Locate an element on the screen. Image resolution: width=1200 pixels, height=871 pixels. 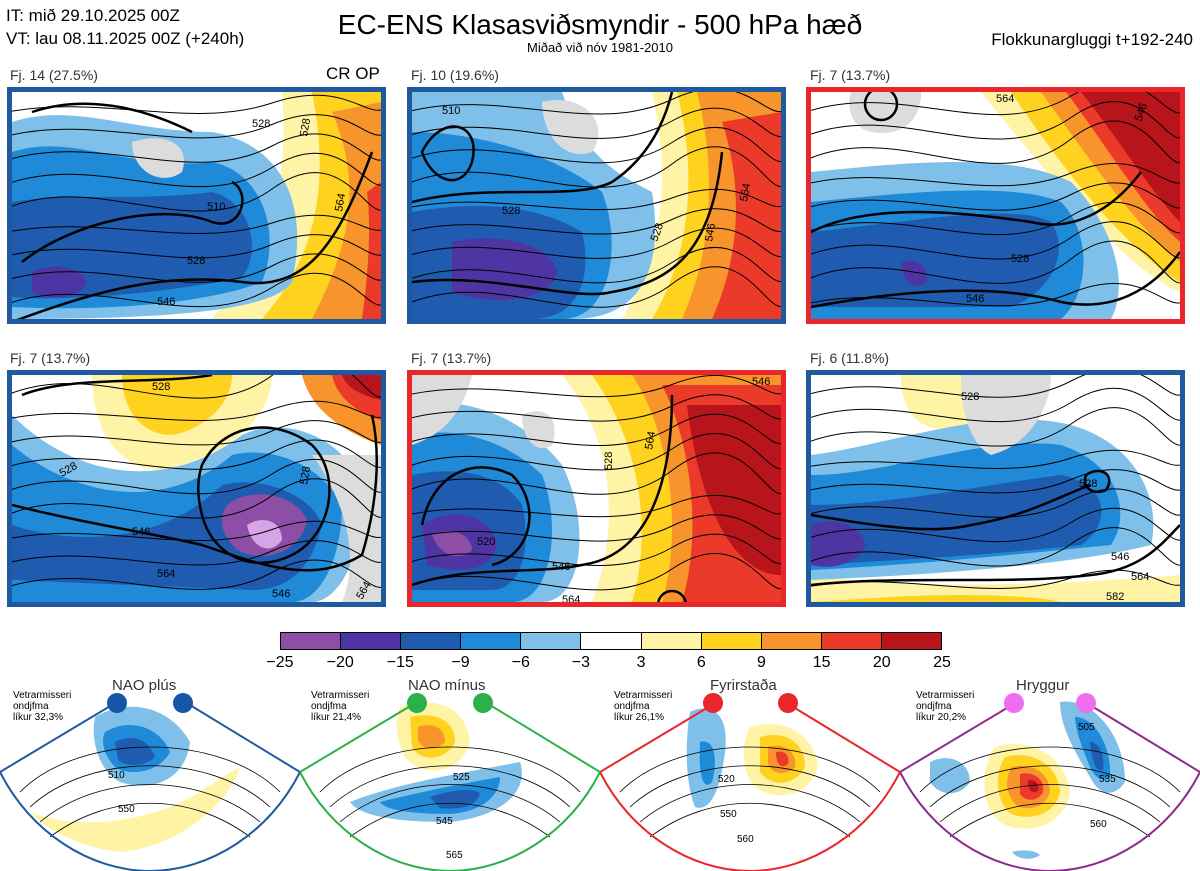
colorbar-tick-label: 25 is located at coordinates (942, 662).